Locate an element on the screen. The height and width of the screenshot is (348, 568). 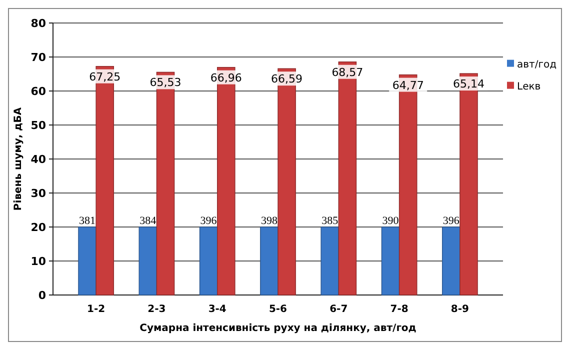
y-tick-label: 10 is located at coordinates (38, 261).